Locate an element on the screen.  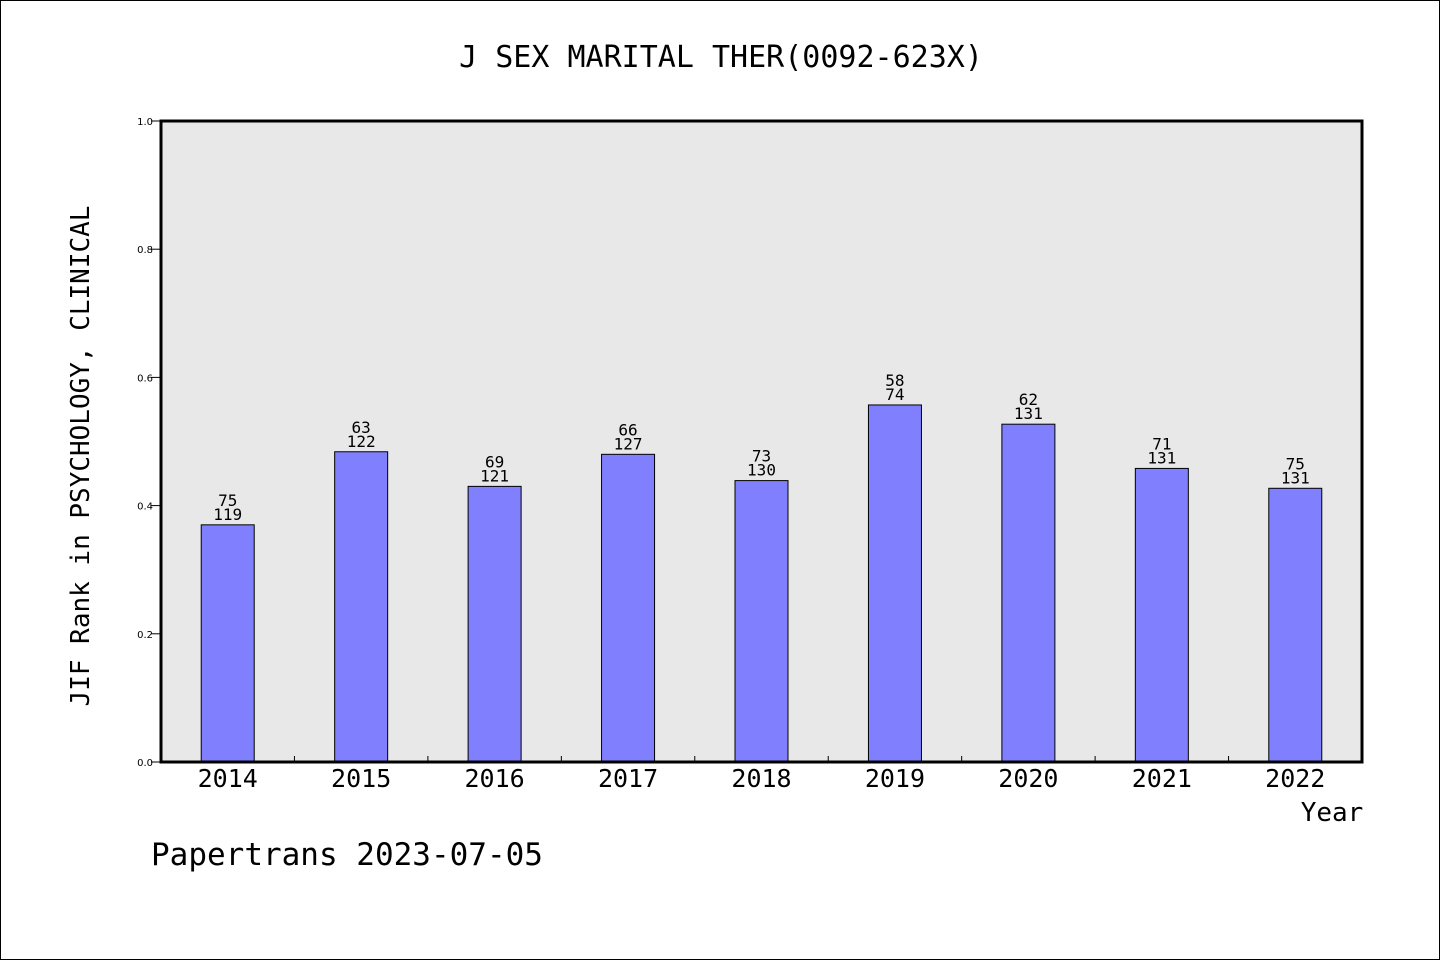
bar-rank-label: 58 is located at coordinates (894, 380).